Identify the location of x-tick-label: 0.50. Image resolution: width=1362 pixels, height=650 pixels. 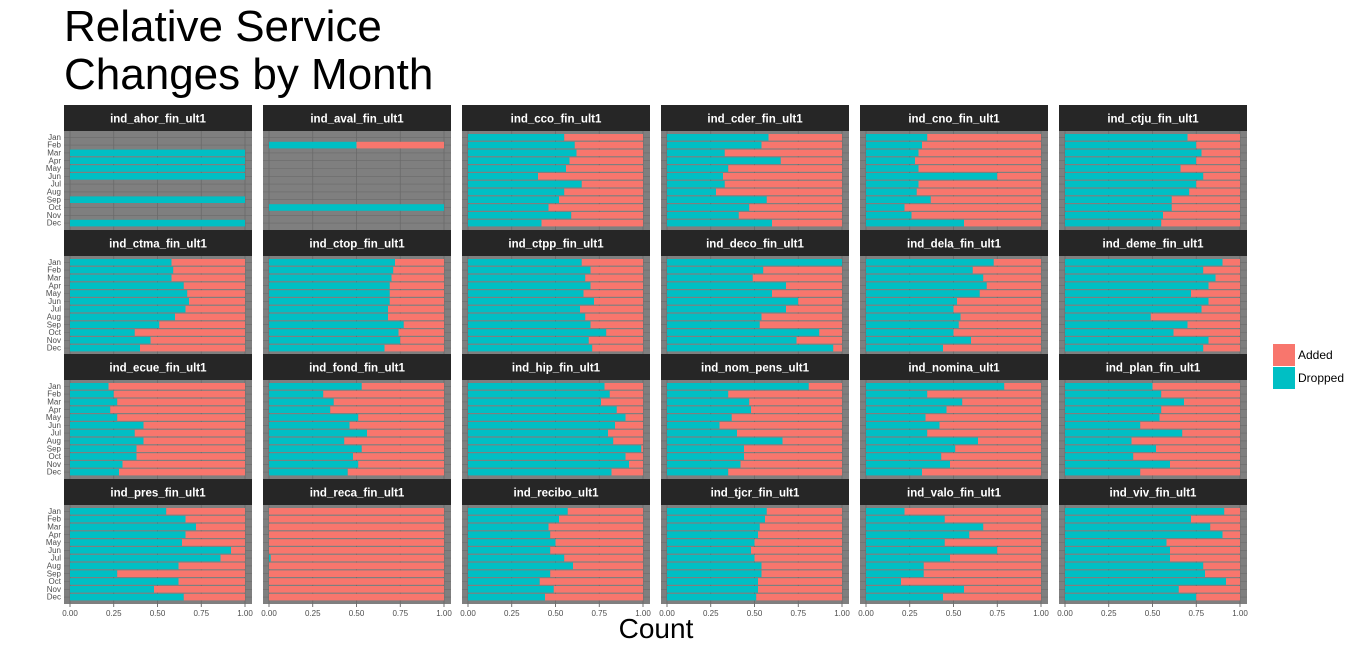
(755, 613).